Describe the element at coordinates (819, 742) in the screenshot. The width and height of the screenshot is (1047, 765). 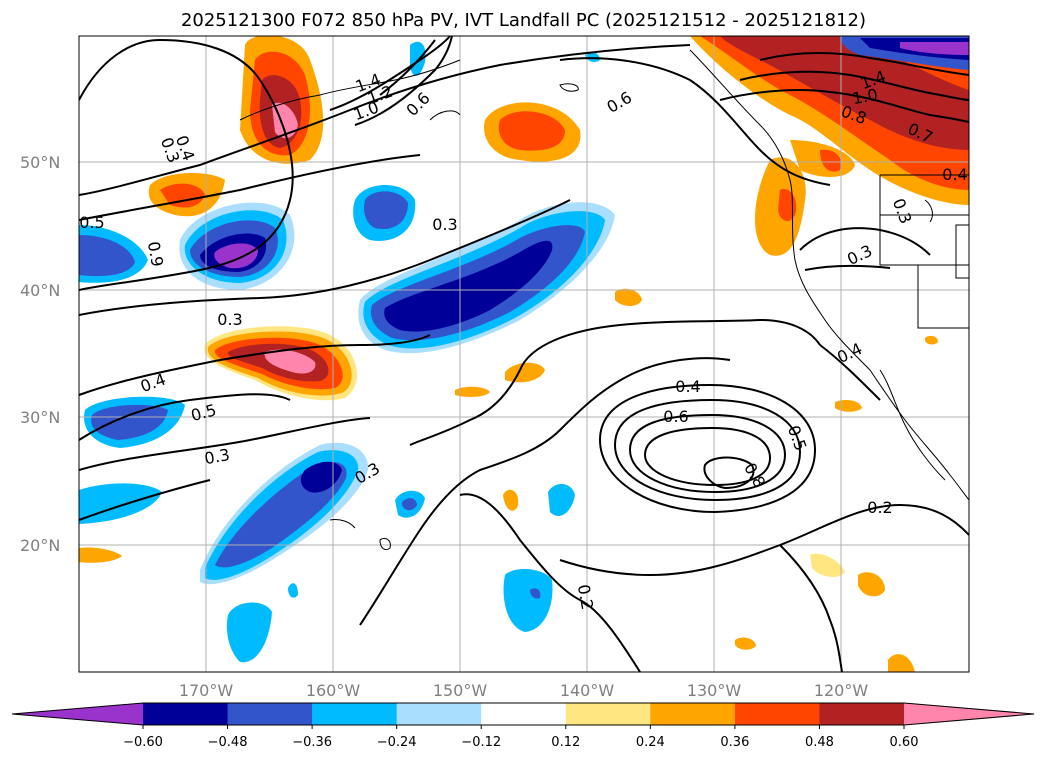
I see `colorbar-tick-label: 0.48` at that location.